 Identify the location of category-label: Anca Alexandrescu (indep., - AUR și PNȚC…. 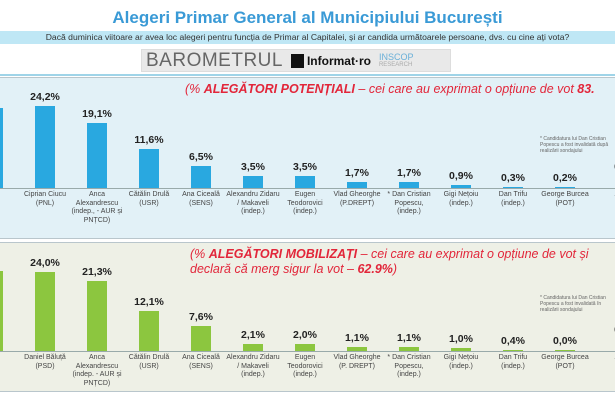
(97, 207).